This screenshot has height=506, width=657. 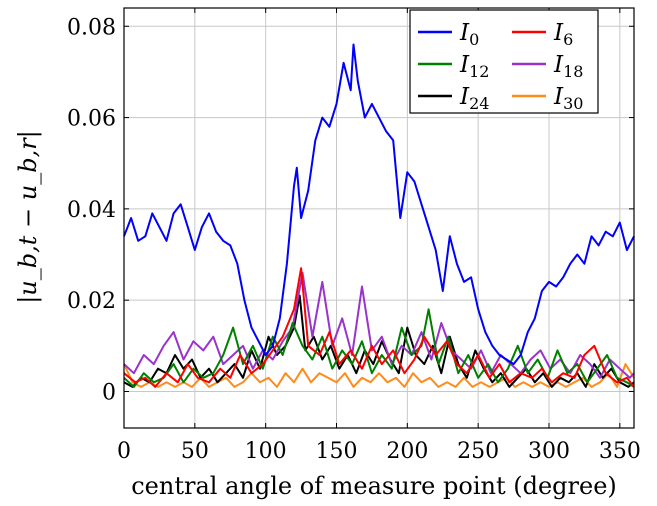 What do you see at coordinates (374, 486) in the screenshot?
I see `x-axis-label: central angle of measure point (degree)` at bounding box center [374, 486].